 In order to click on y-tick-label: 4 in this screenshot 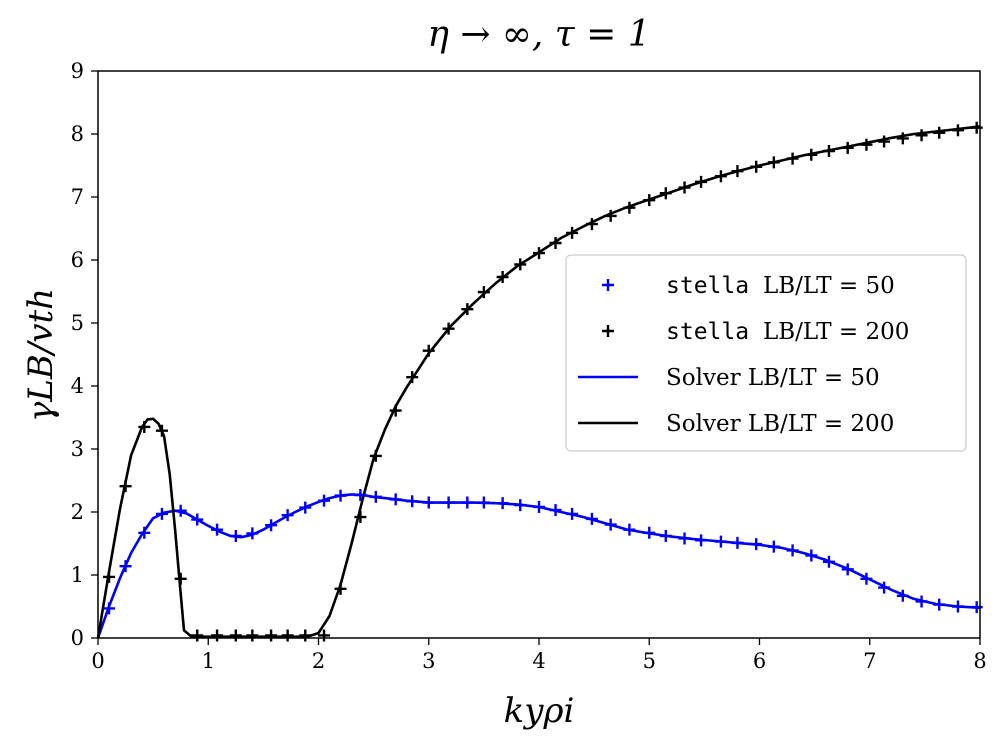, I will do `click(77, 386)`.